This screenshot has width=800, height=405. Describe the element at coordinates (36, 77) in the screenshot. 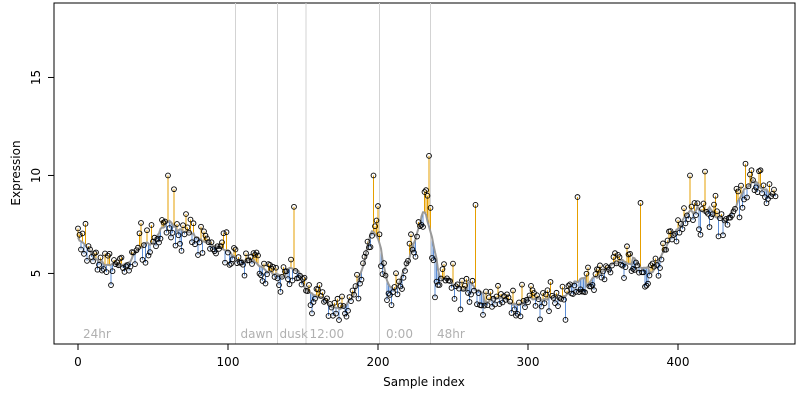

I see `y-tick-label: 15` at that location.